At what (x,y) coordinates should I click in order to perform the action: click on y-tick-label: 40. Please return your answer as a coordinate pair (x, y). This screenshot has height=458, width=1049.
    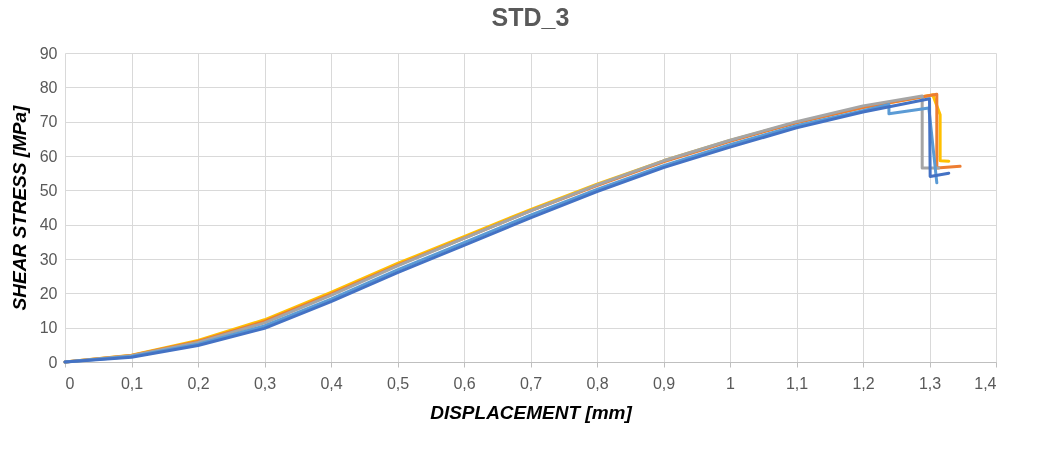
    Looking at the image, I should click on (48, 225).